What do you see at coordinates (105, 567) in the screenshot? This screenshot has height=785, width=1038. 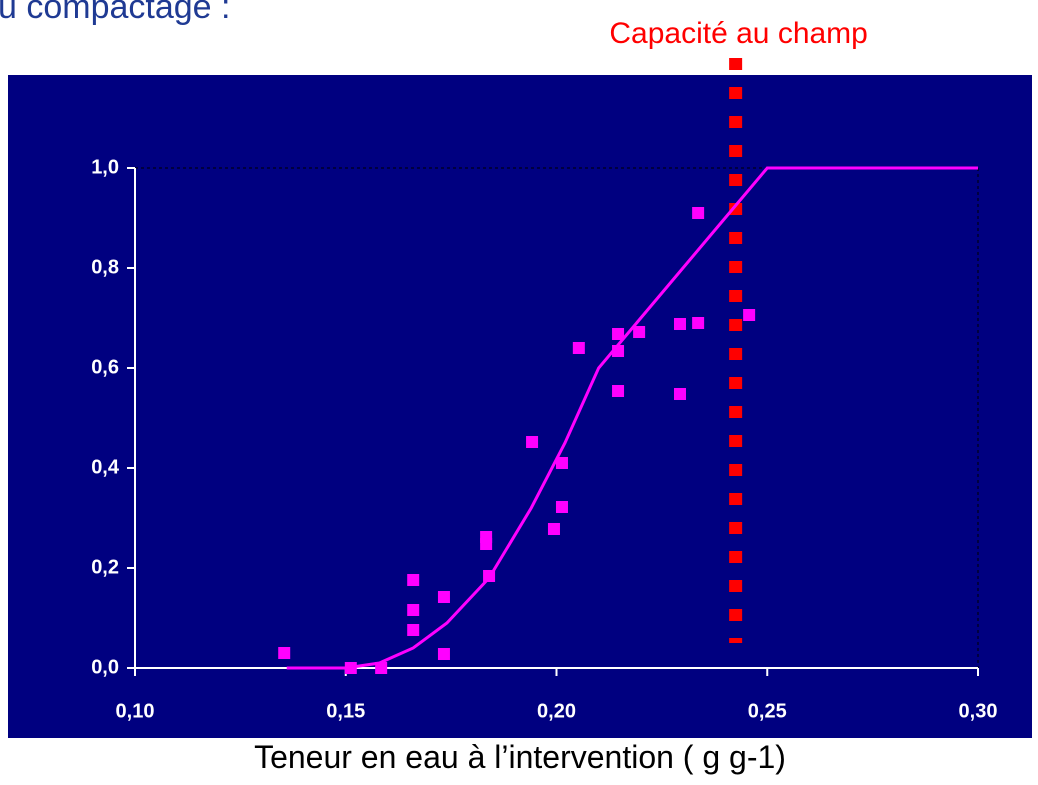 I see `y-tick-label: 0,2` at bounding box center [105, 567].